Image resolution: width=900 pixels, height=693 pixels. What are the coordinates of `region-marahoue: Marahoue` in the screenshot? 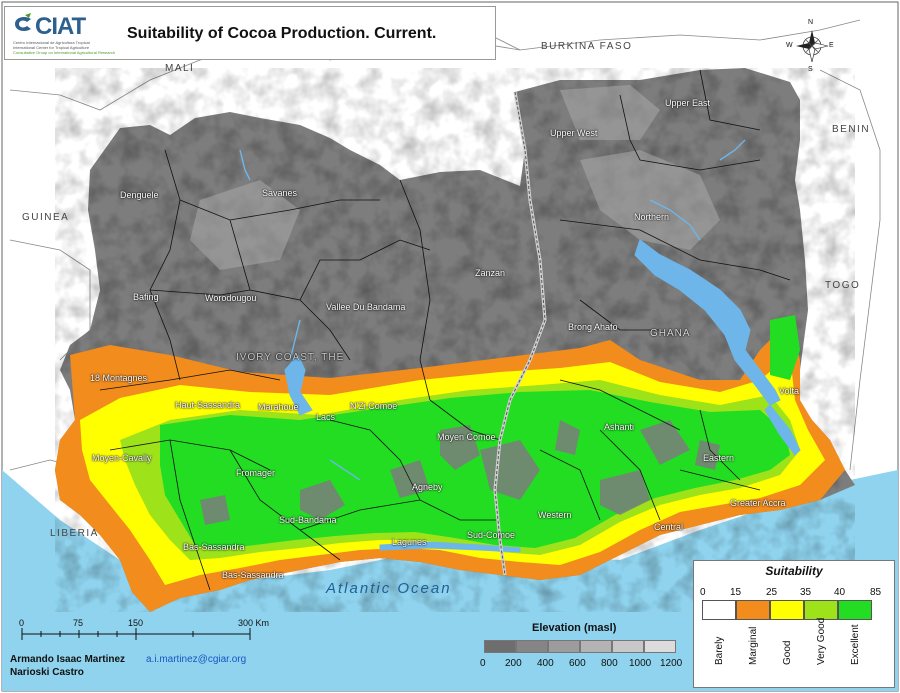 It's located at (278, 407).